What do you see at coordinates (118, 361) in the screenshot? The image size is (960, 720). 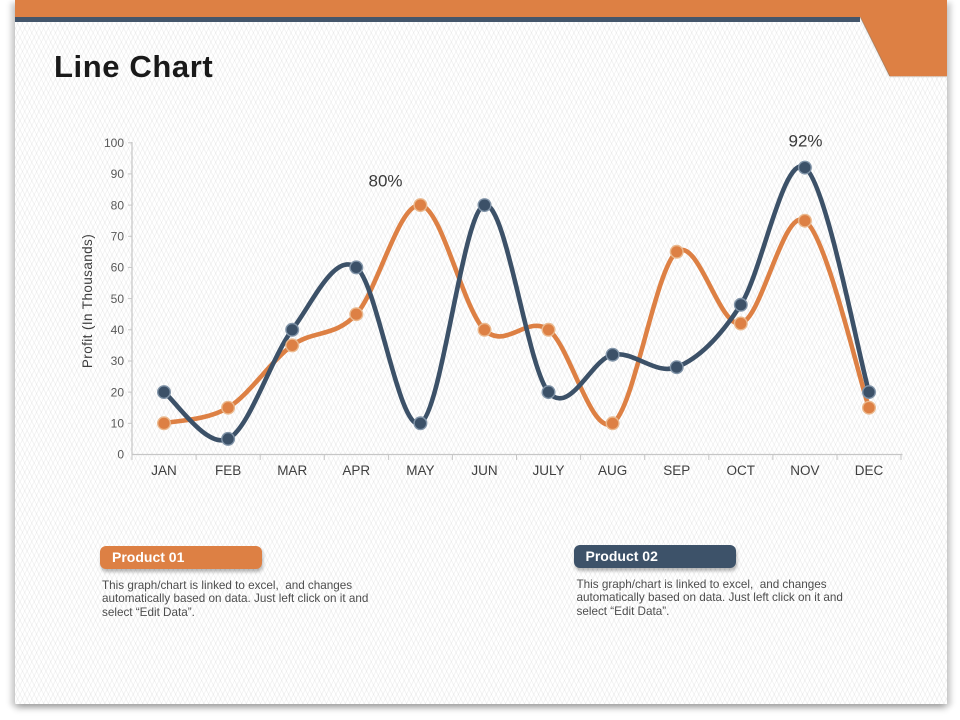 I see `svg-text: 30` at bounding box center [118, 361].